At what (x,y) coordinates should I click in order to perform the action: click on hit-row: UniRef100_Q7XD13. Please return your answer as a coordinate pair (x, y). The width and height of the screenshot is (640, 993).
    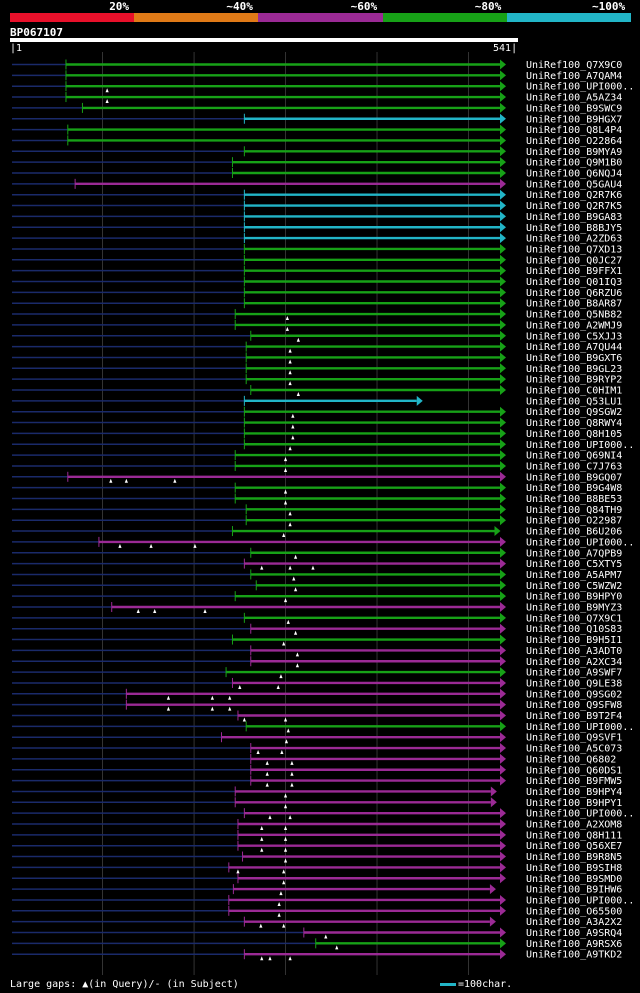
    Looking at the image, I should click on (317, 249).